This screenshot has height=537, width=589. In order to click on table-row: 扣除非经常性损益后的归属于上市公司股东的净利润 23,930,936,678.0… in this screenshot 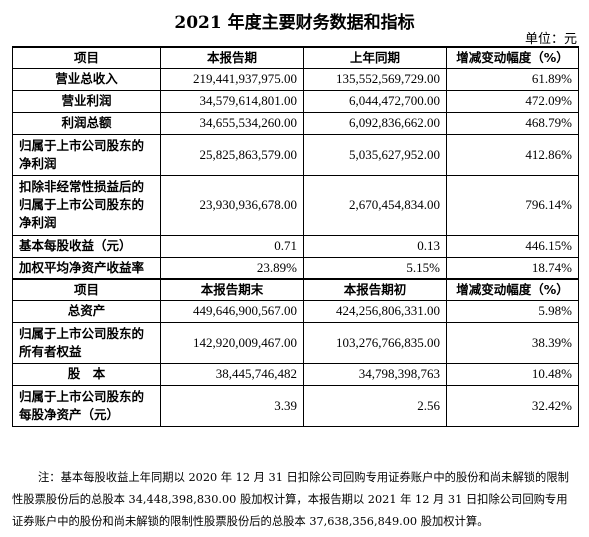, I will do `click(295, 205)`.